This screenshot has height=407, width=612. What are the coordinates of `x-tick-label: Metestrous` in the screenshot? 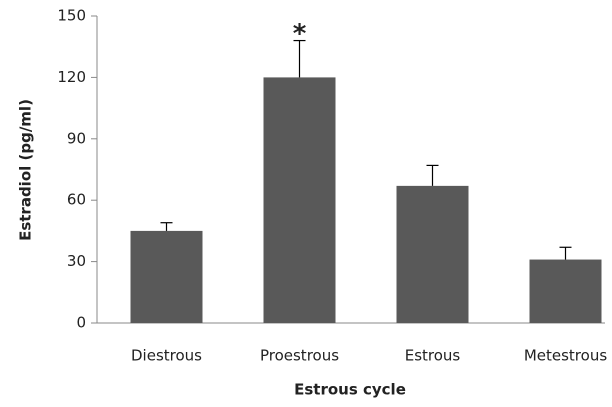 It's located at (565, 356).